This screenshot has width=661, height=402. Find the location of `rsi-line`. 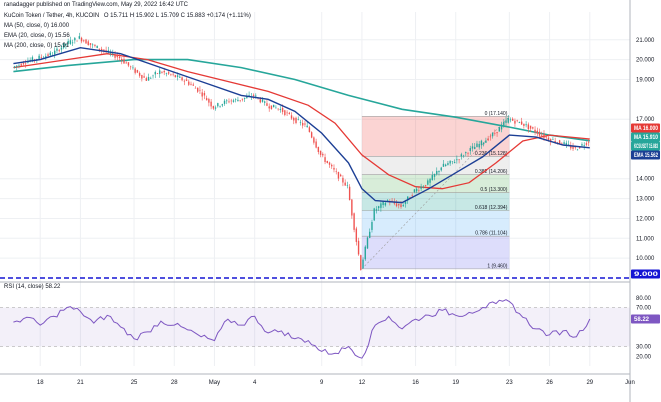

rsi-line is located at coordinates (302, 329).